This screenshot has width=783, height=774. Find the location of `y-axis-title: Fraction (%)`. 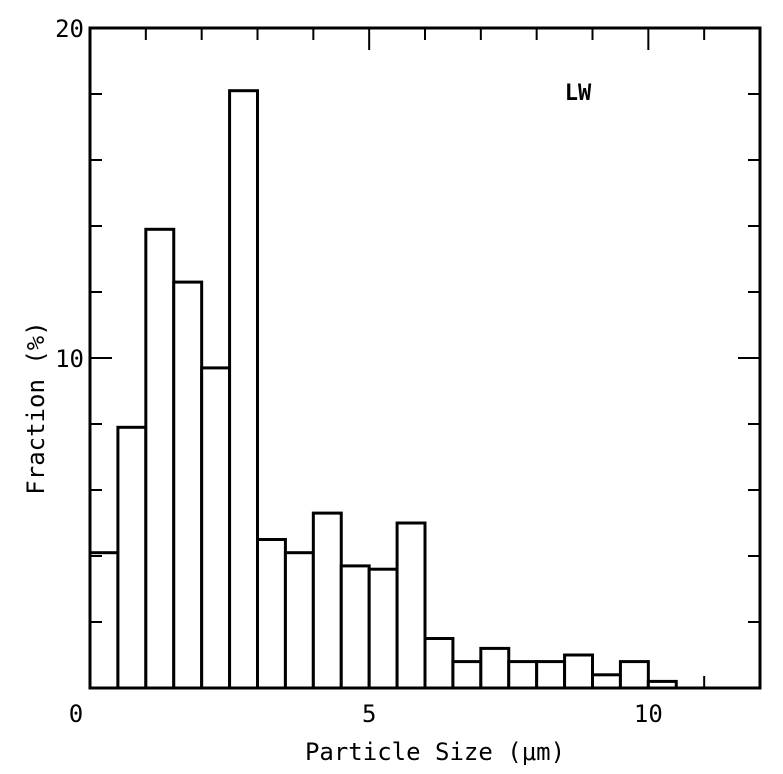

y-axis-title: Fraction (%) is located at coordinates (36, 407).